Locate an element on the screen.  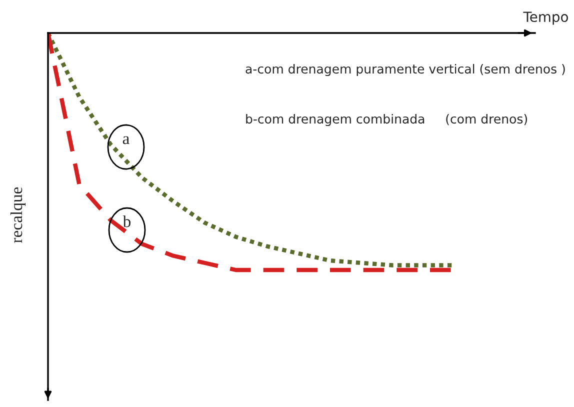
annotation: a is located at coordinates (126, 140).